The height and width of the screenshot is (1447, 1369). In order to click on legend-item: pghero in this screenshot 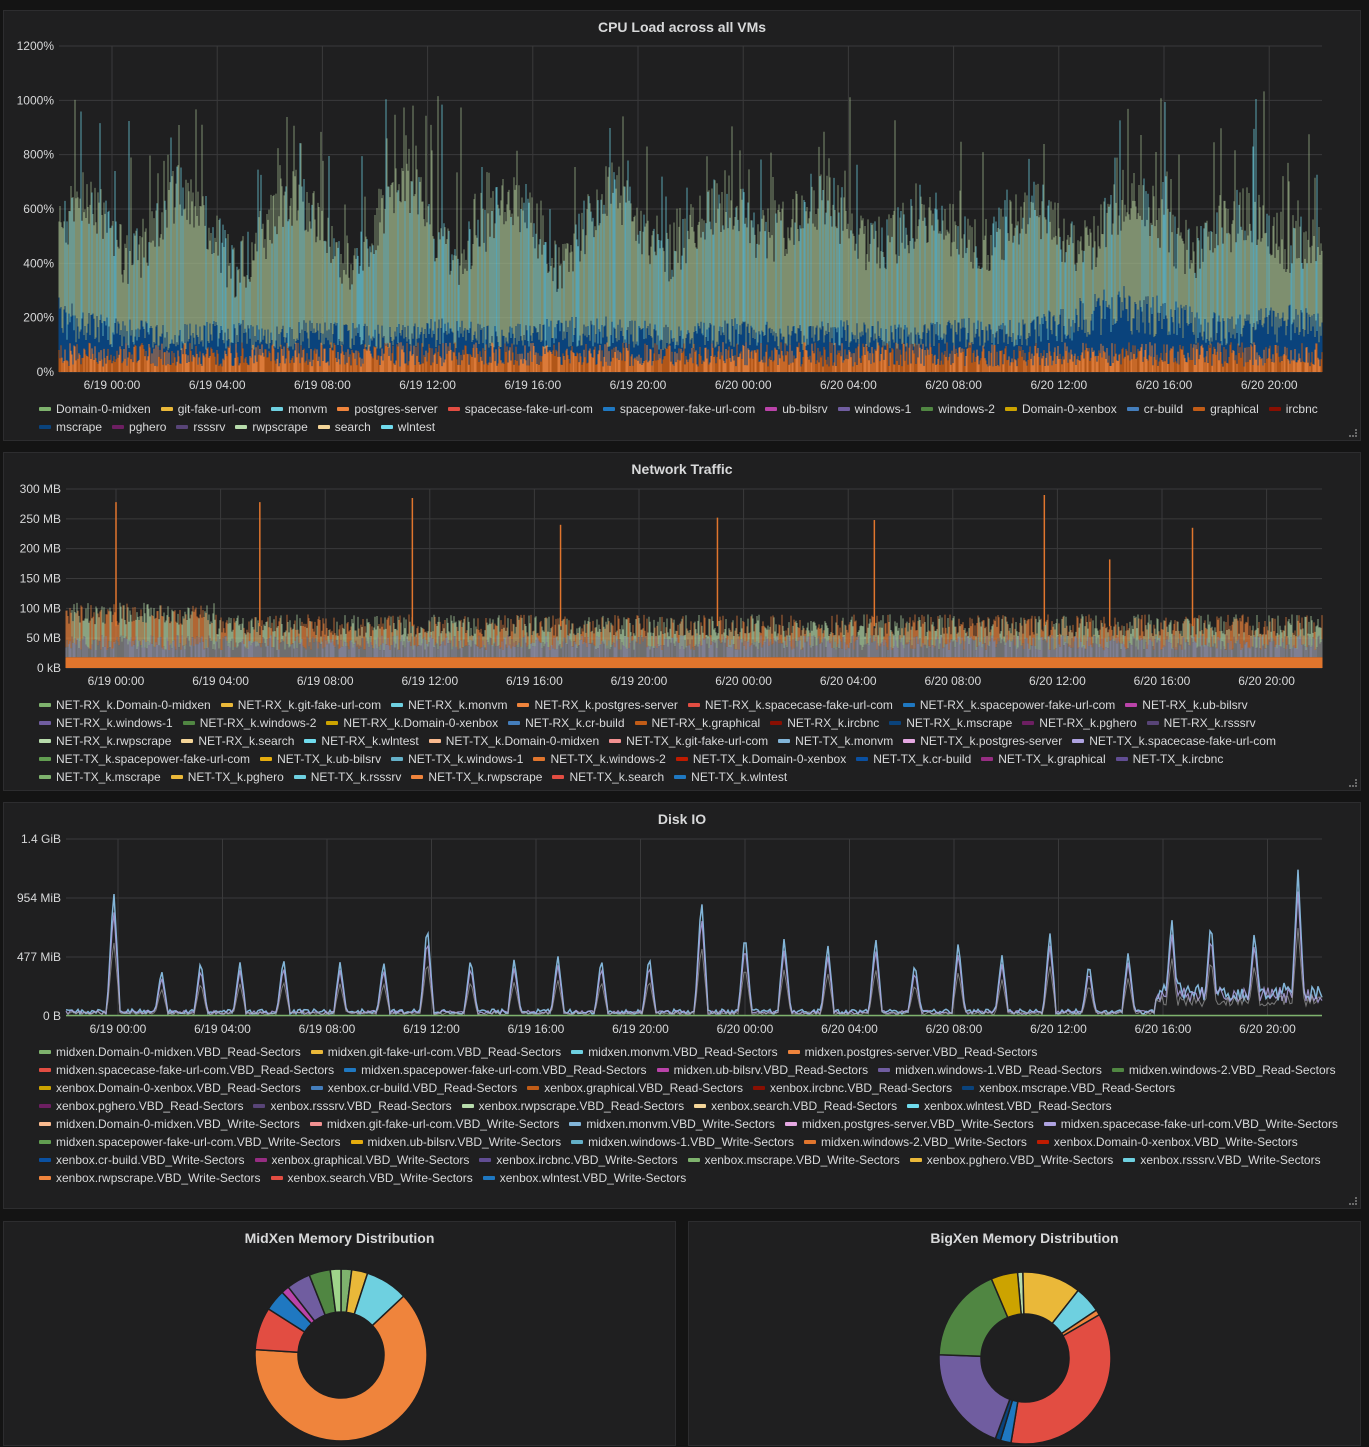, I will do `click(139, 427)`.